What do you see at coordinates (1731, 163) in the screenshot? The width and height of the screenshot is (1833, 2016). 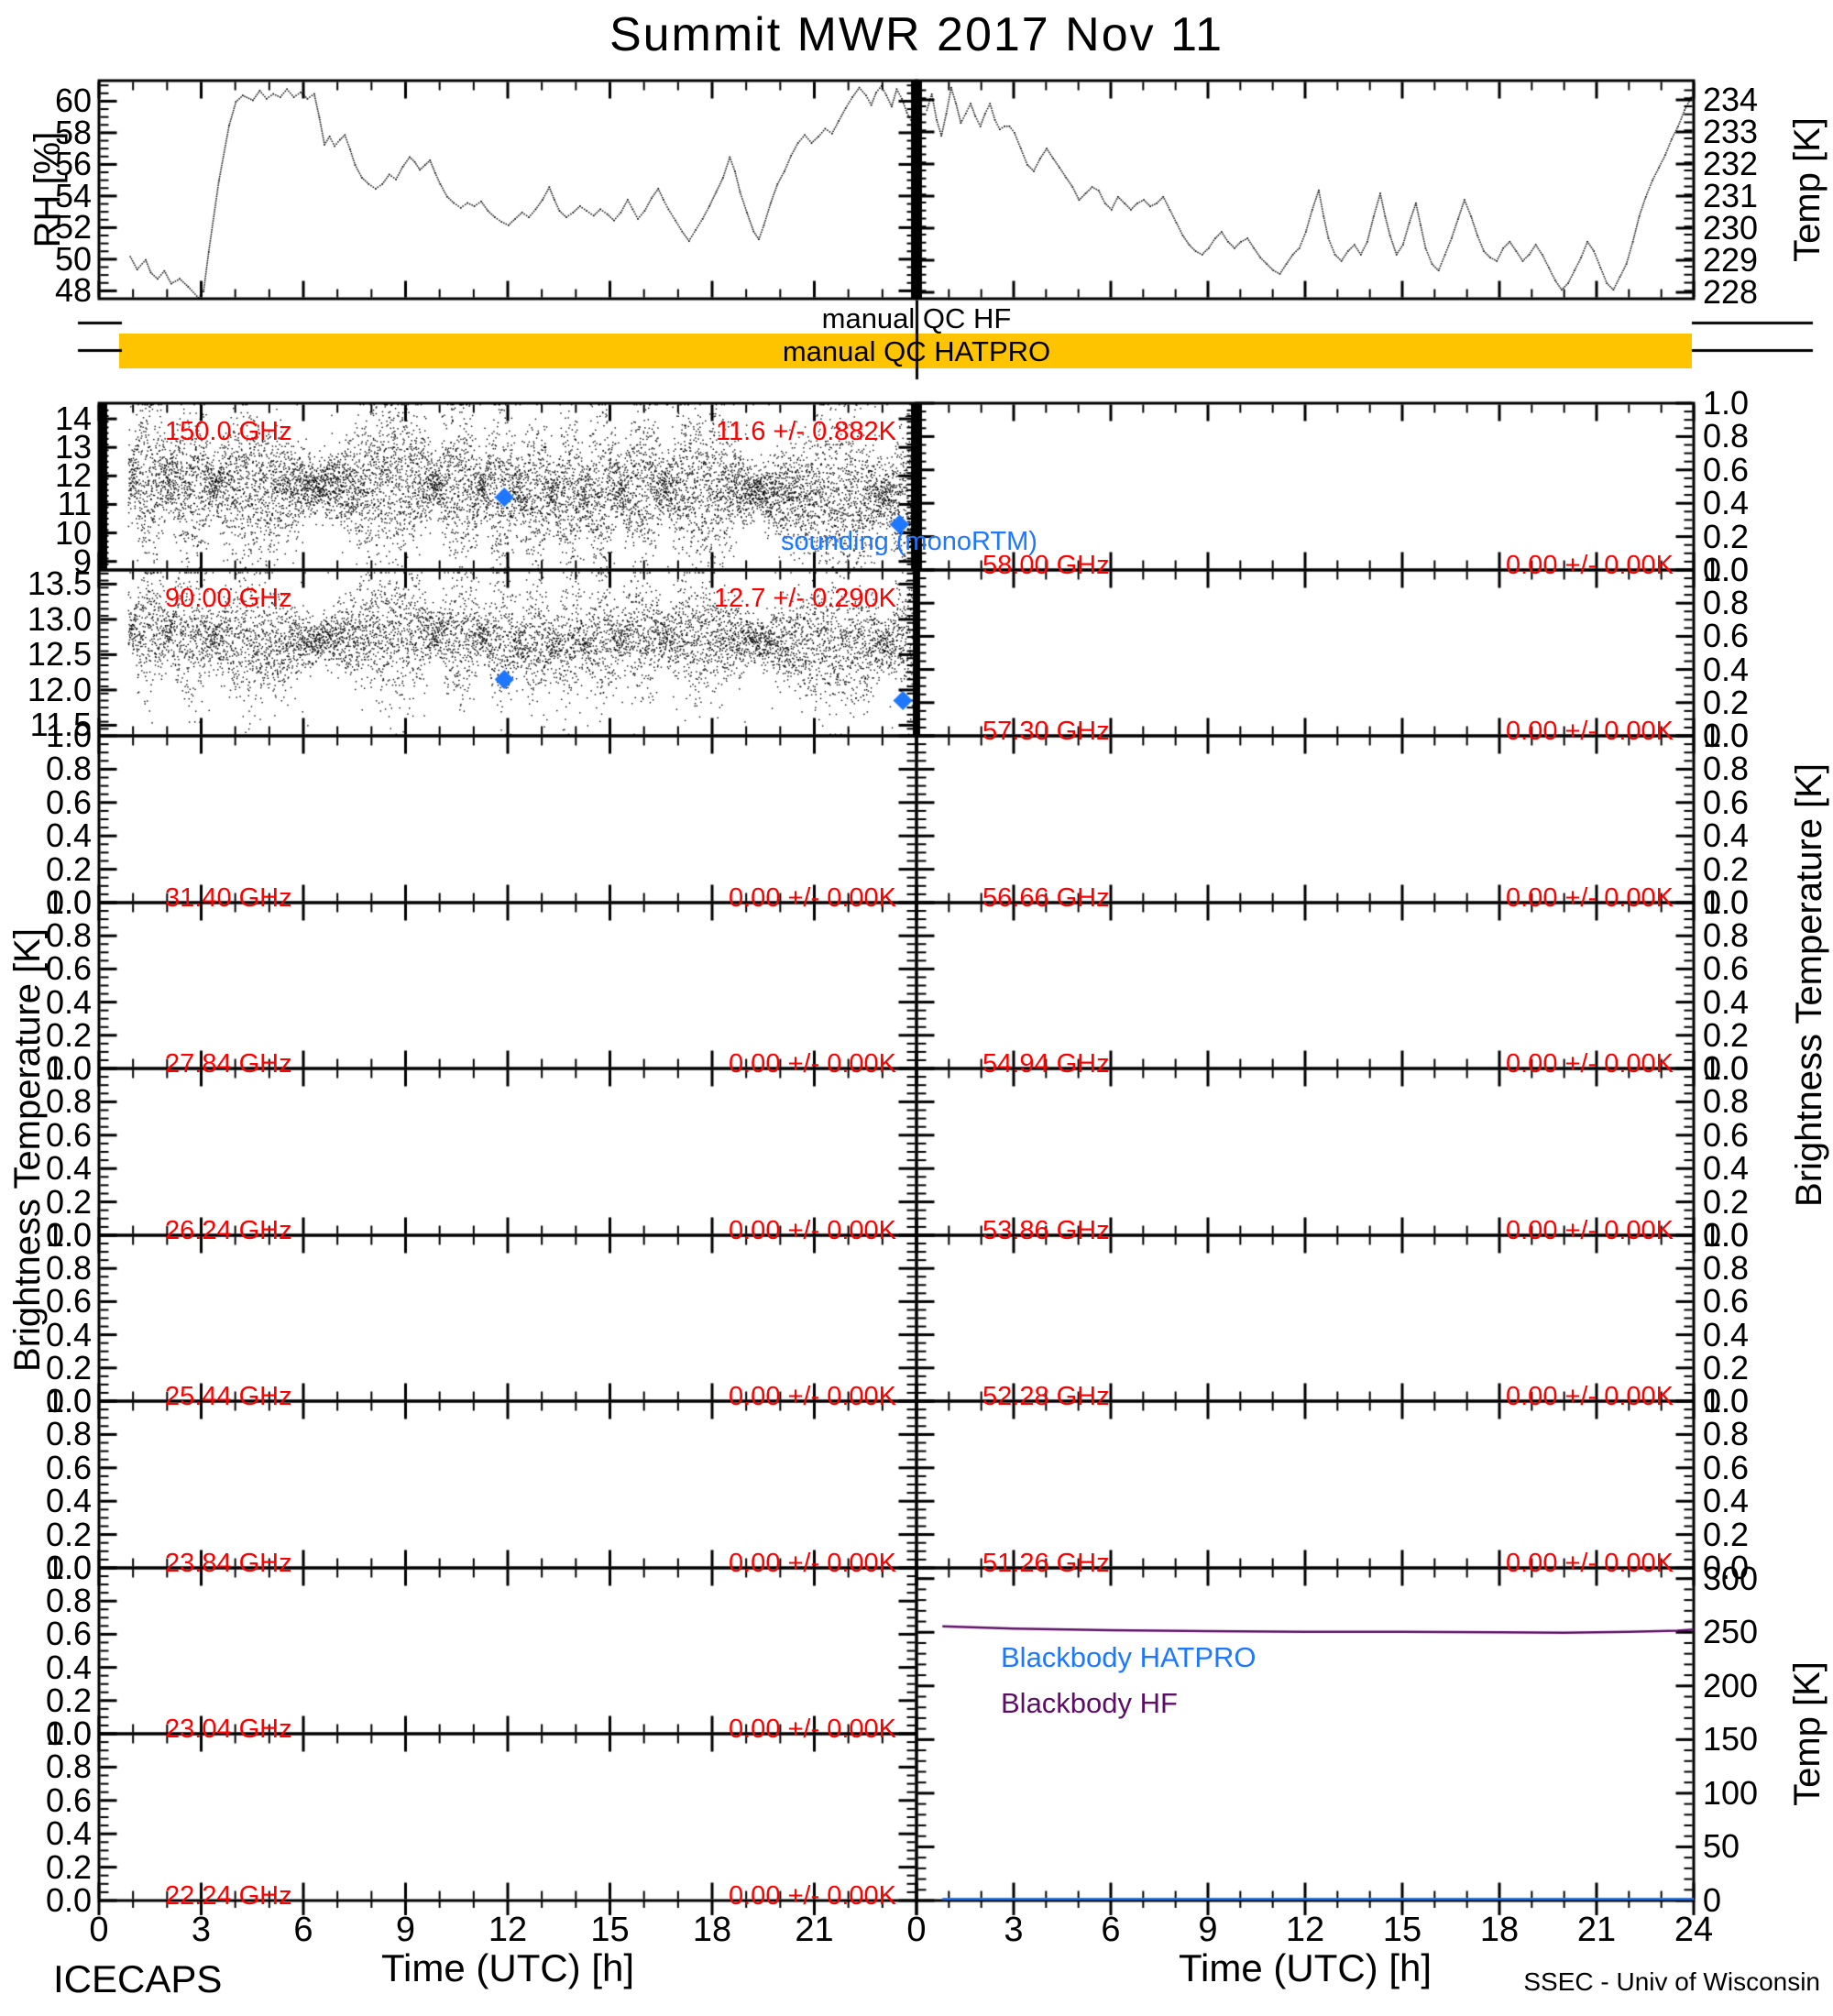 I see `y-tick-label: 232` at bounding box center [1731, 163].